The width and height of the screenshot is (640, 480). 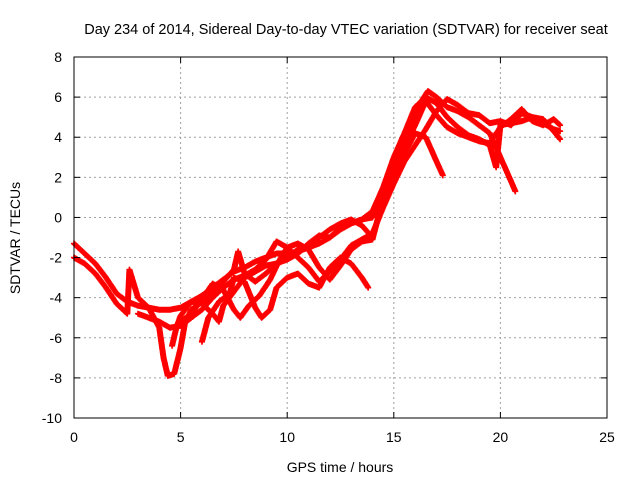 What do you see at coordinates (58, 57) in the screenshot?
I see `y-tick-label: 8` at bounding box center [58, 57].